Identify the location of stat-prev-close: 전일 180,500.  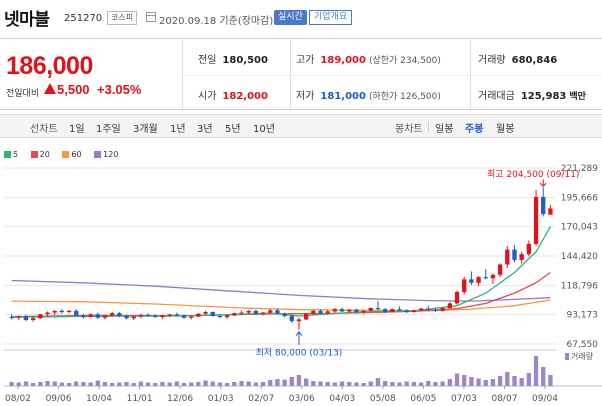
(233, 60).